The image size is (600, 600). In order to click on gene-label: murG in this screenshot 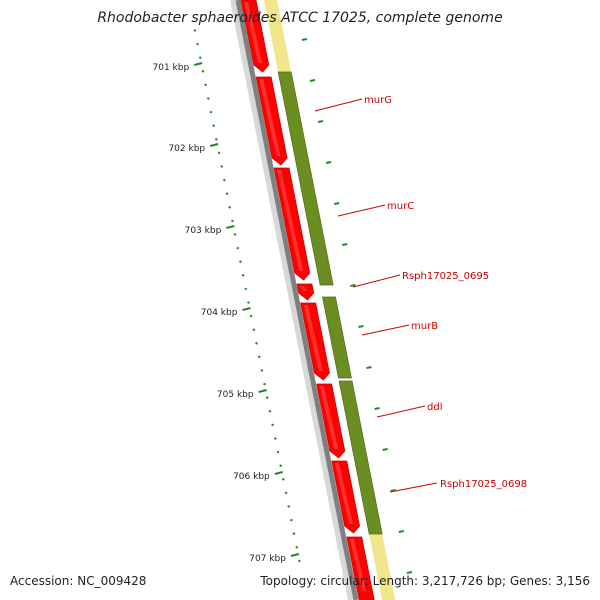, I will do `click(378, 100)`.